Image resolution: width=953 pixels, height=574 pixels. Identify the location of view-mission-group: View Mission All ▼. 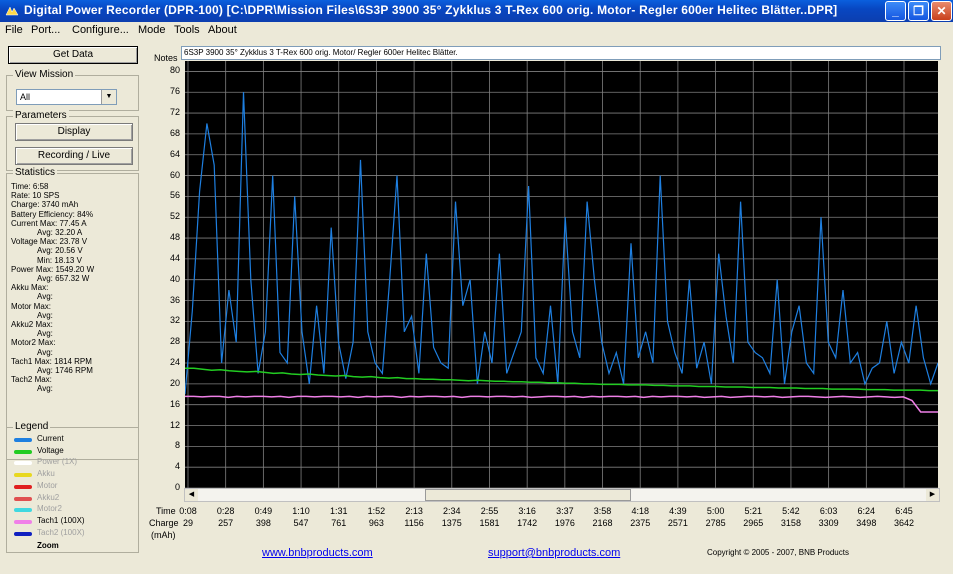
(72, 90).